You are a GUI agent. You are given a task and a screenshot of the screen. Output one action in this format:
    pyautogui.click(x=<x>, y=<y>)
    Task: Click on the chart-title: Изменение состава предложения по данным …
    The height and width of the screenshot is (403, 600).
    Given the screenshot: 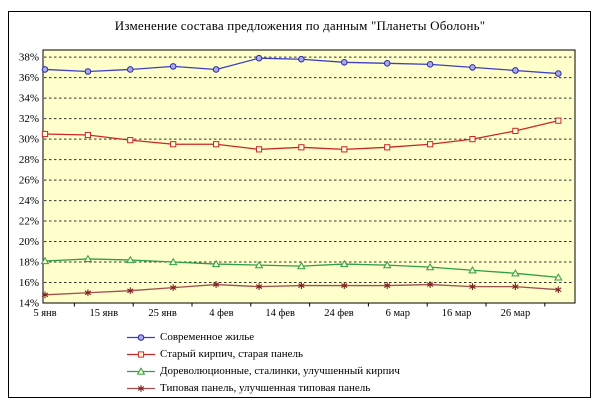 What is the action you would take?
    pyautogui.click(x=300, y=25)
    